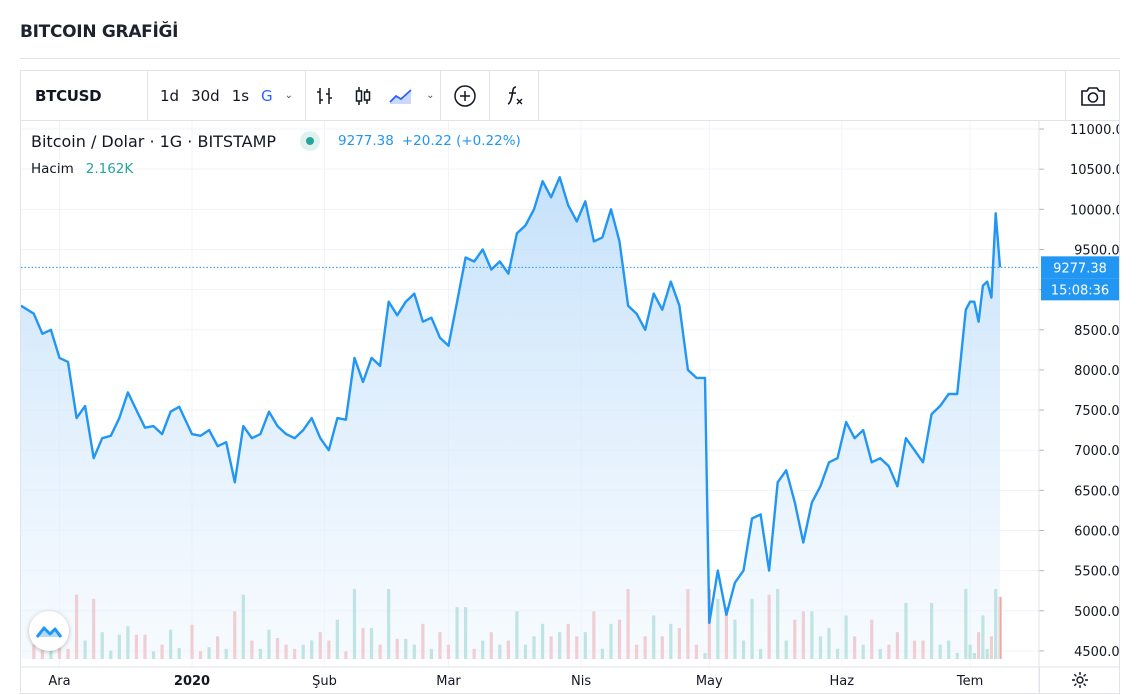  Describe the element at coordinates (366, 141) in the screenshot. I see `legend-price: 9277.38` at that location.